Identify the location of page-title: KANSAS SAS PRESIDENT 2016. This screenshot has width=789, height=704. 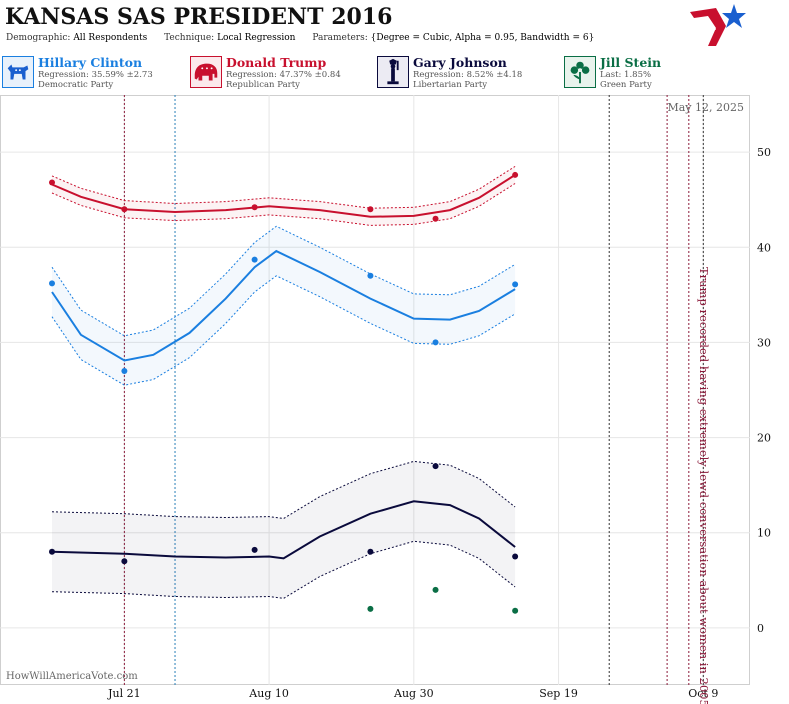
(198, 17).